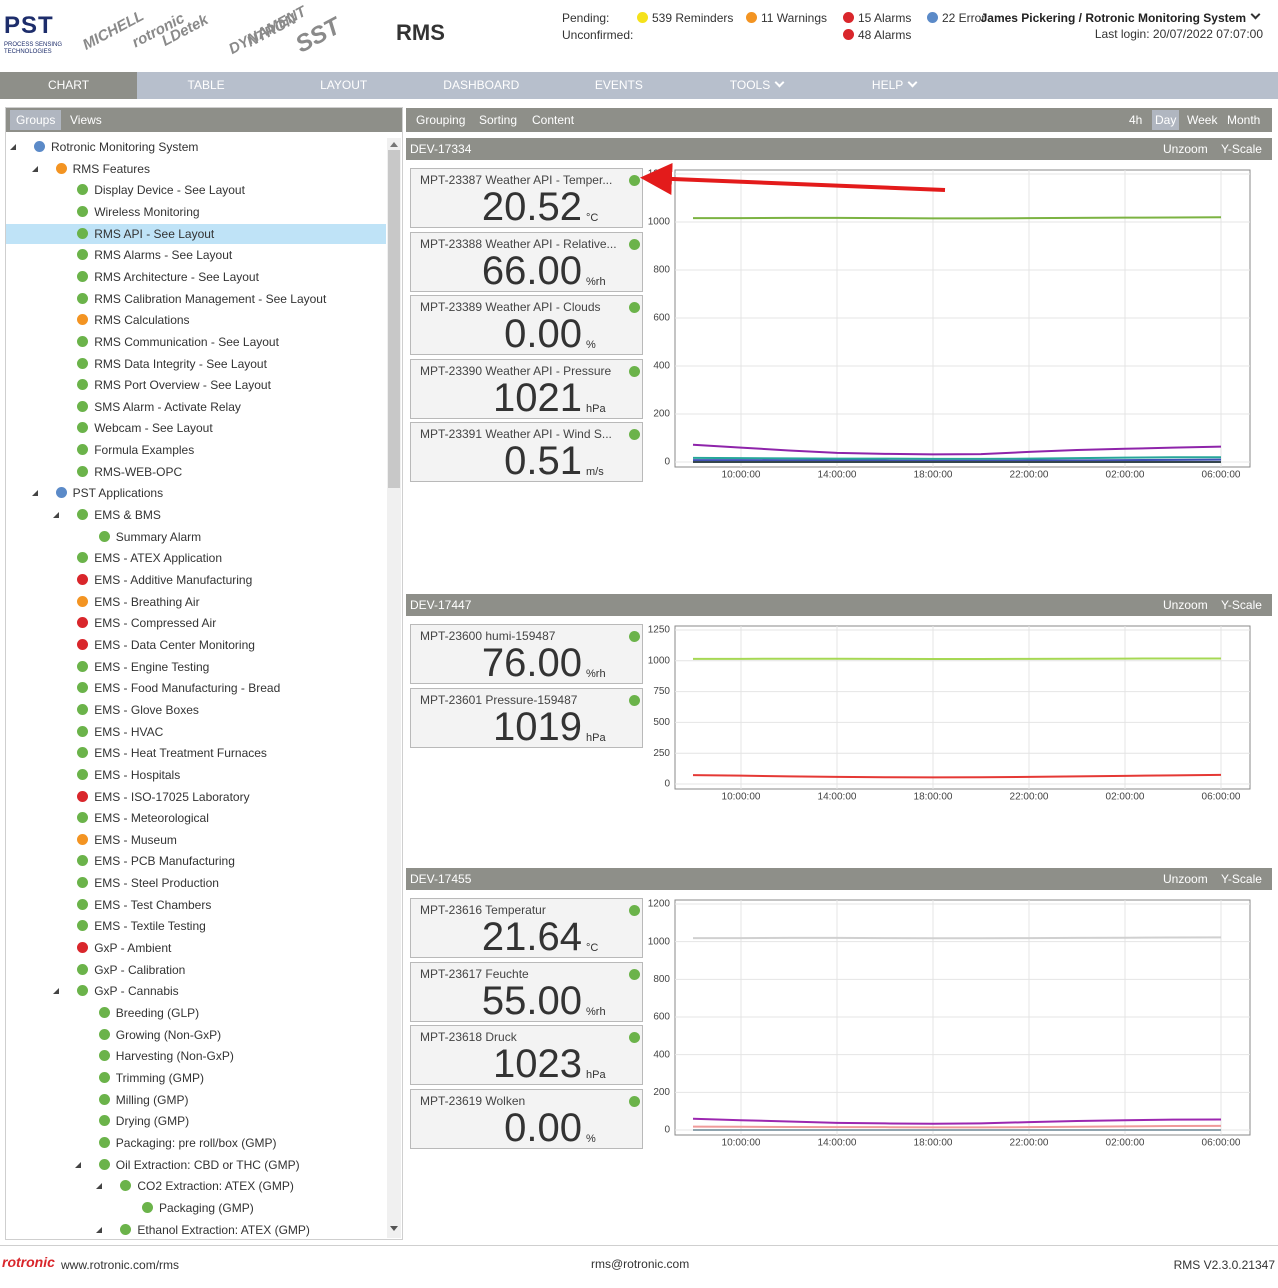 The image size is (1278, 1288). What do you see at coordinates (155, 623) in the screenshot?
I see `tree-label: EMS - Compressed Air` at bounding box center [155, 623].